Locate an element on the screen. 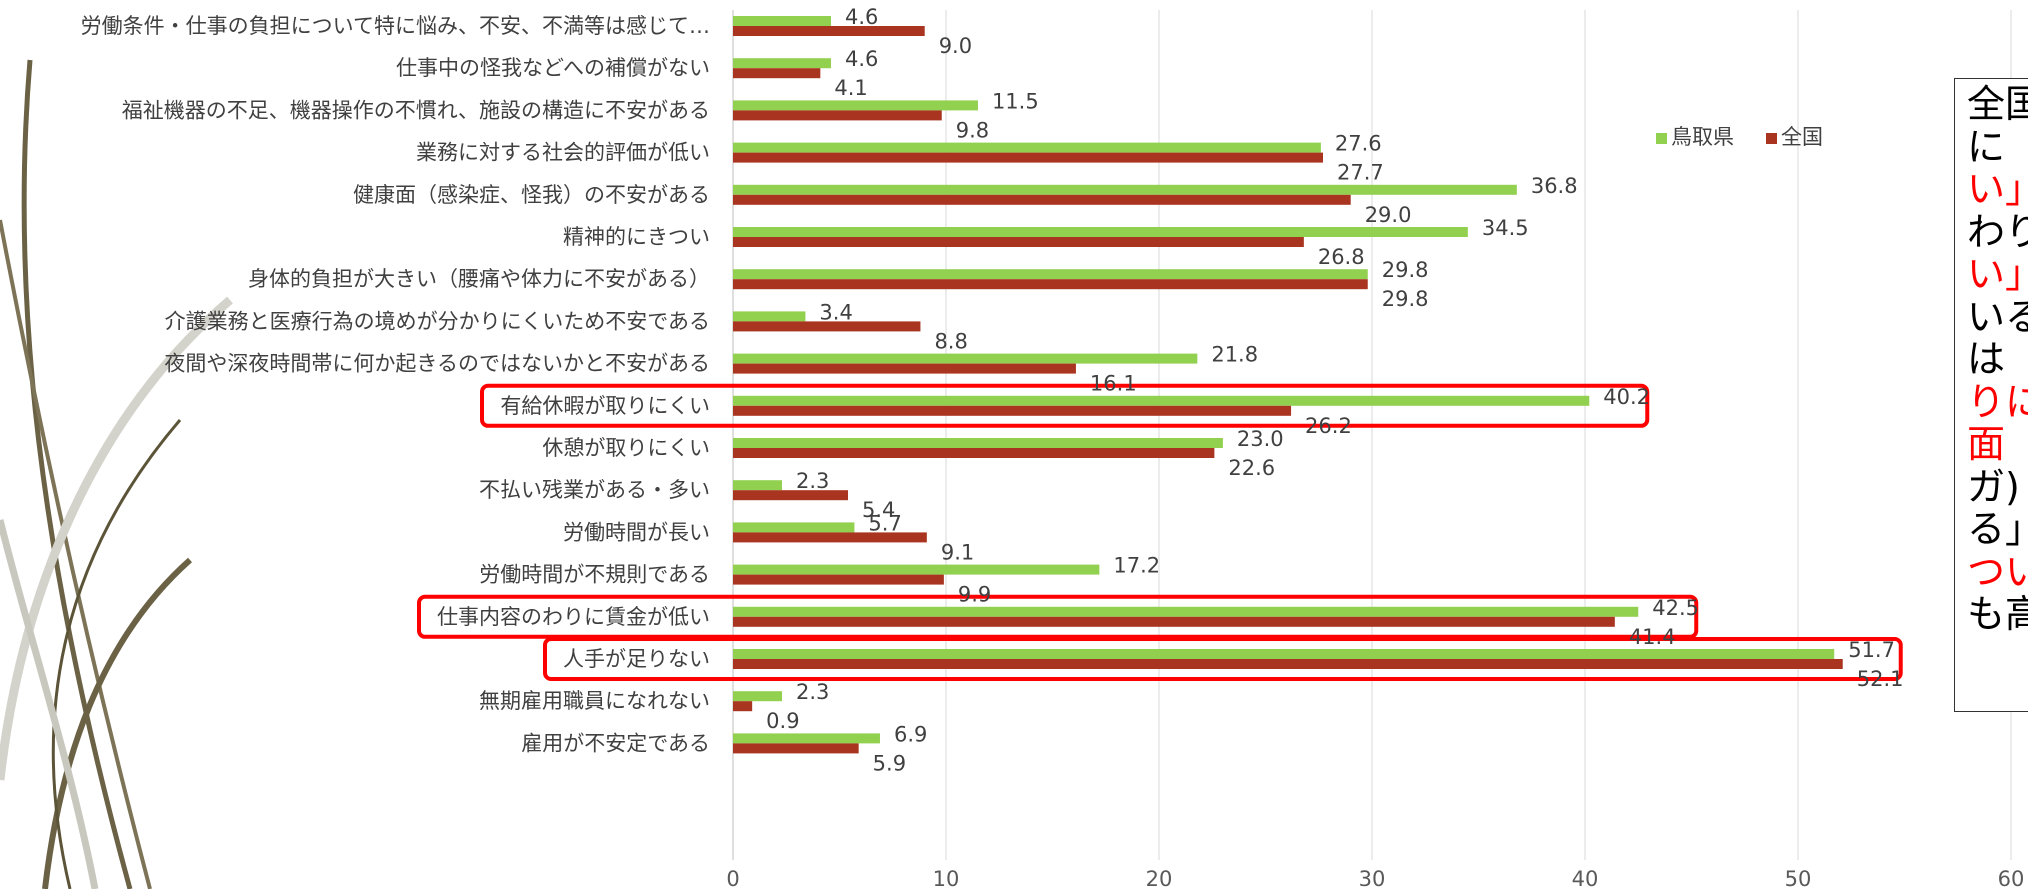  value-label-tottori: 6.9 is located at coordinates (910, 734).